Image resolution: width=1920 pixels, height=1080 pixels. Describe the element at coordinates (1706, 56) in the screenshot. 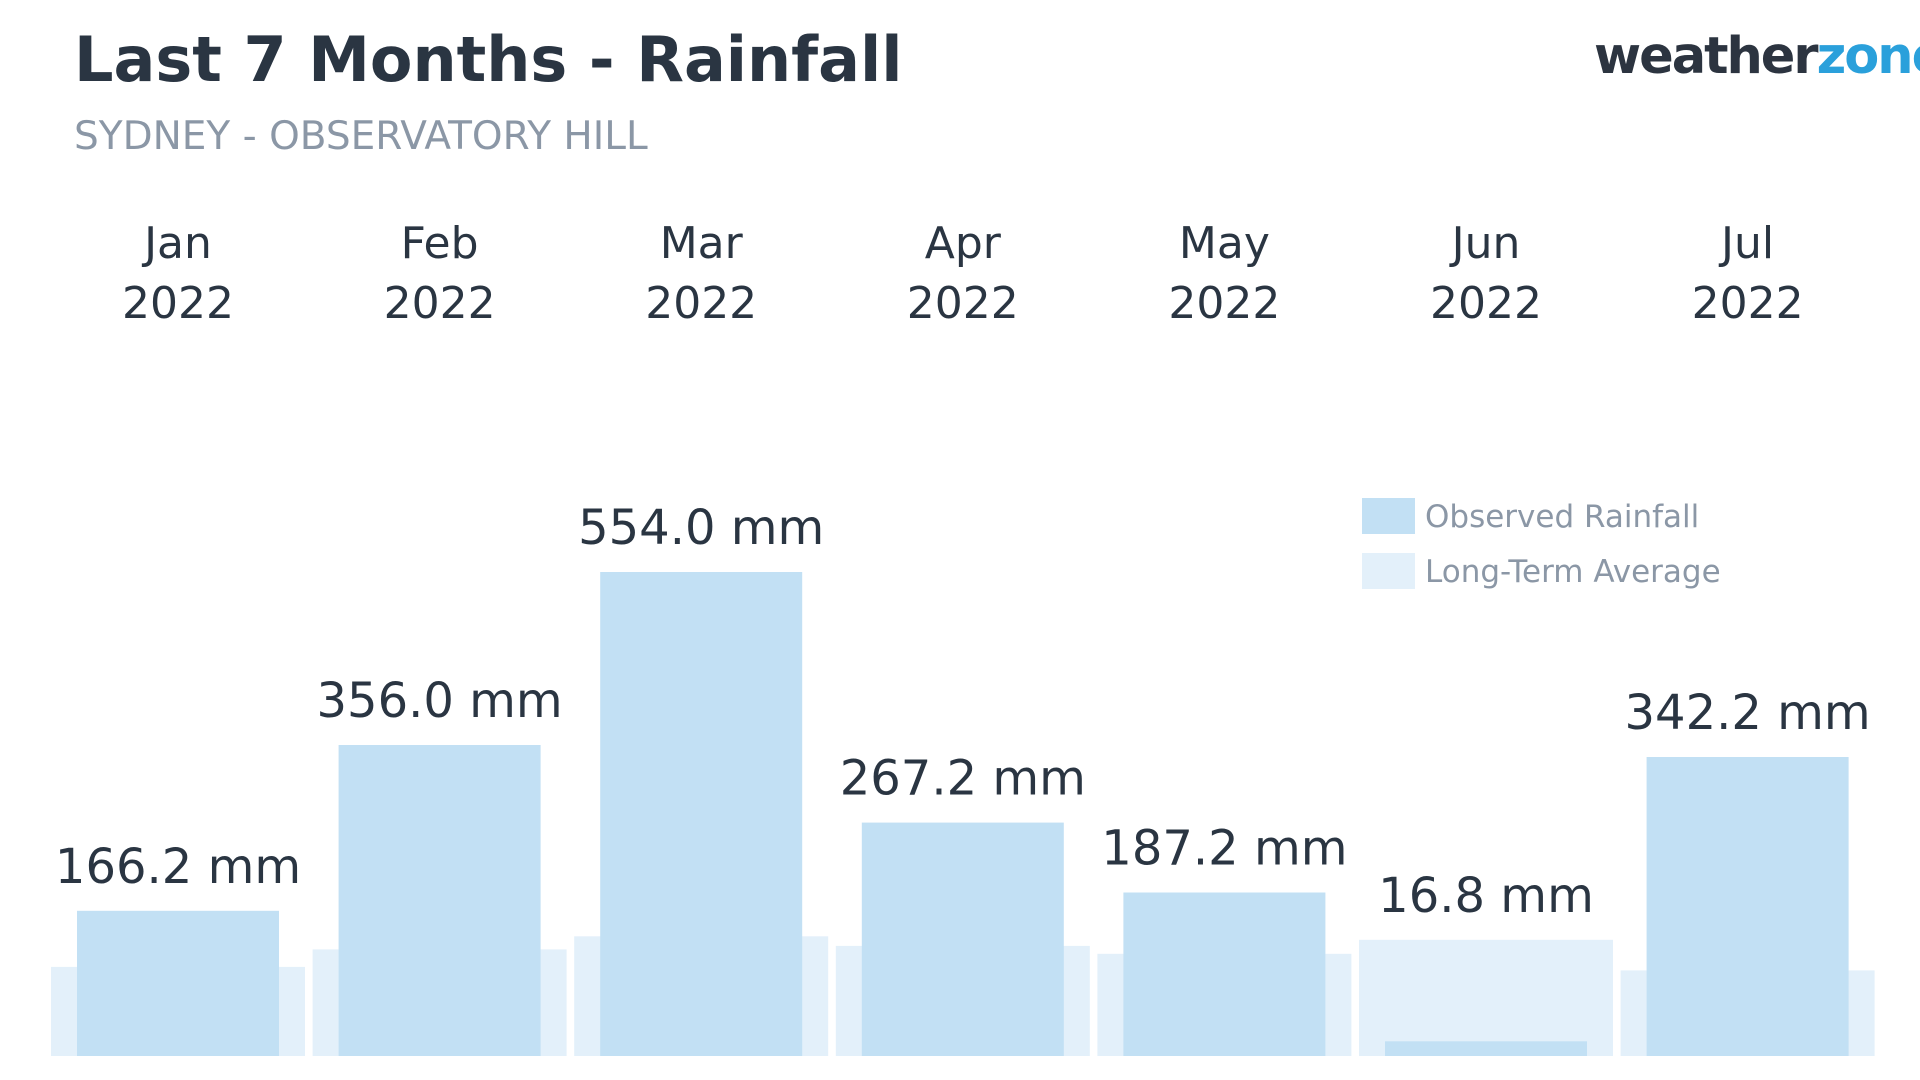

I see `logo-text-weather: weather` at that location.